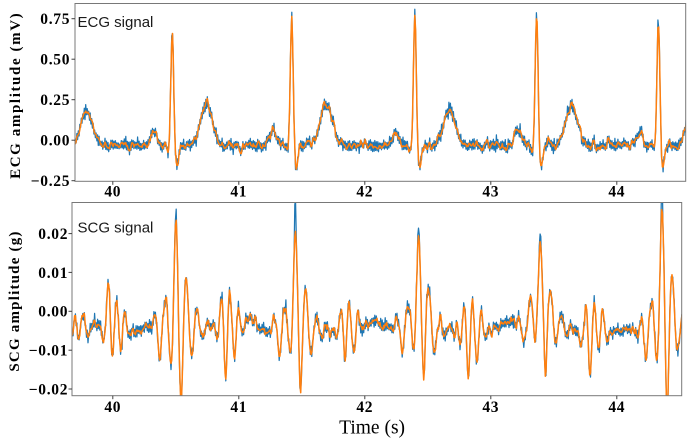  I want to click on svg-text: SCG signal, so click(116, 228).